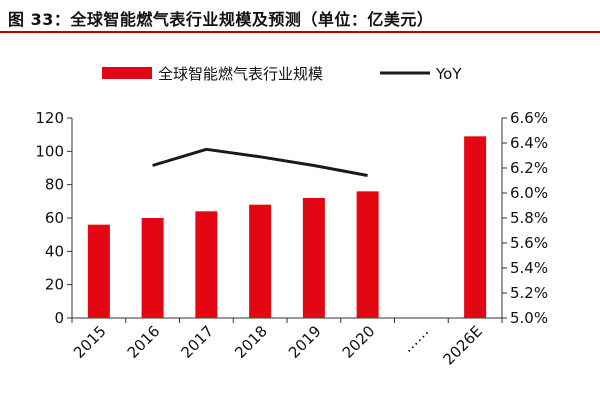 The width and height of the screenshot is (600, 400). Describe the element at coordinates (529, 218) in the screenshot. I see `y-right-tick-label: 5.8%` at that location.